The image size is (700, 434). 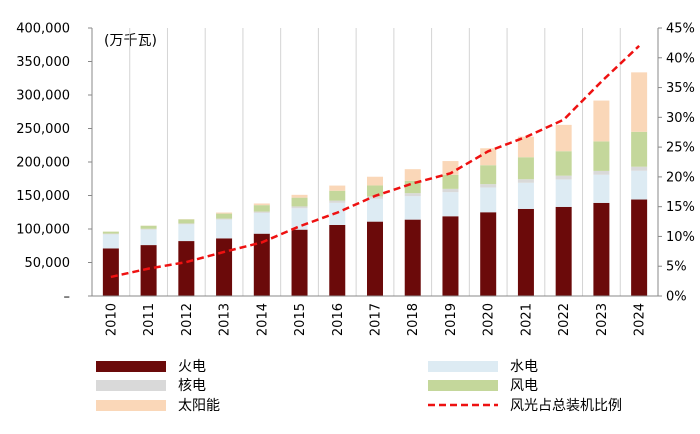 I want to click on x-tick-label: 2014, so click(x=262, y=319).